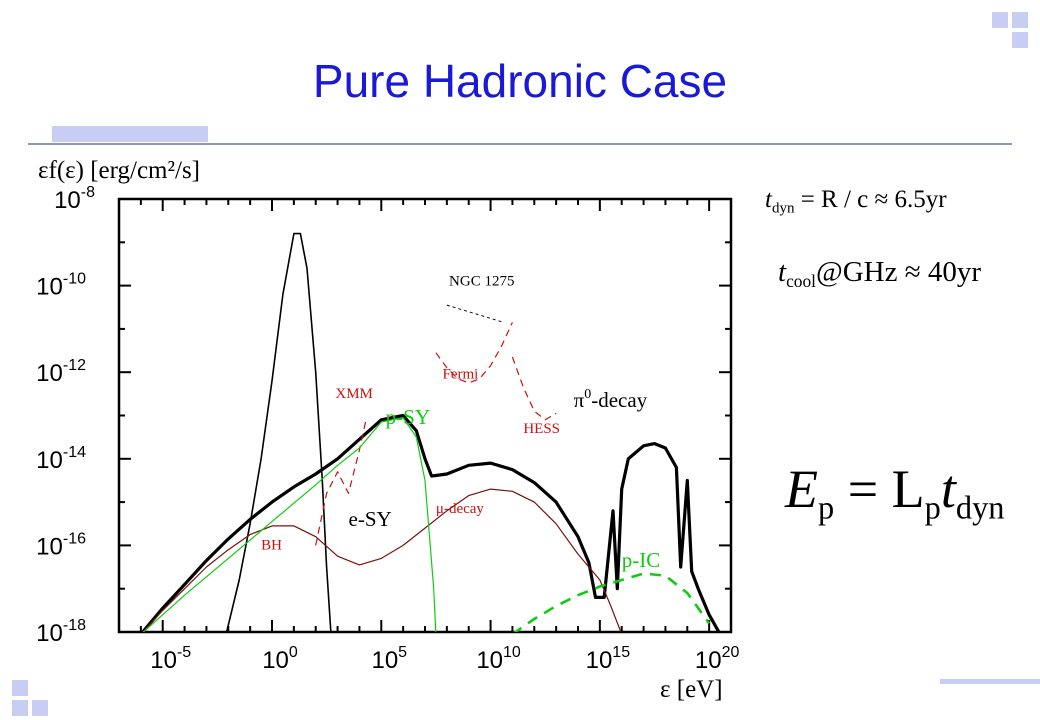 Image resolution: width=1040 pixels, height=720 pixels. Describe the element at coordinates (341, 482) in the screenshot. I see `series-e-sy-line` at that location.